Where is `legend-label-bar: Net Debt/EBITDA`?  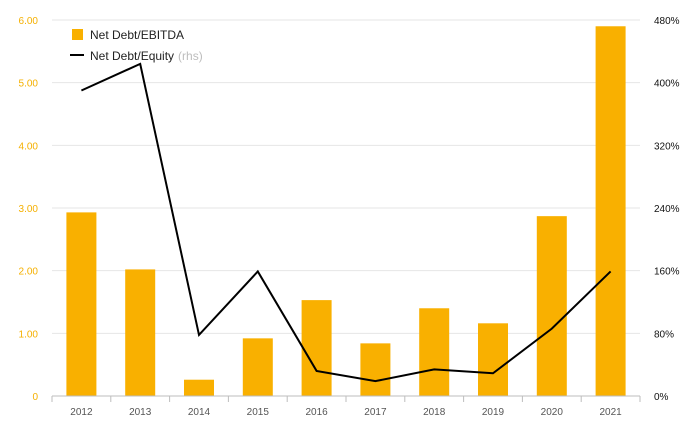
legend-label-bar: Net Debt/EBITDA is located at coordinates (137, 35).